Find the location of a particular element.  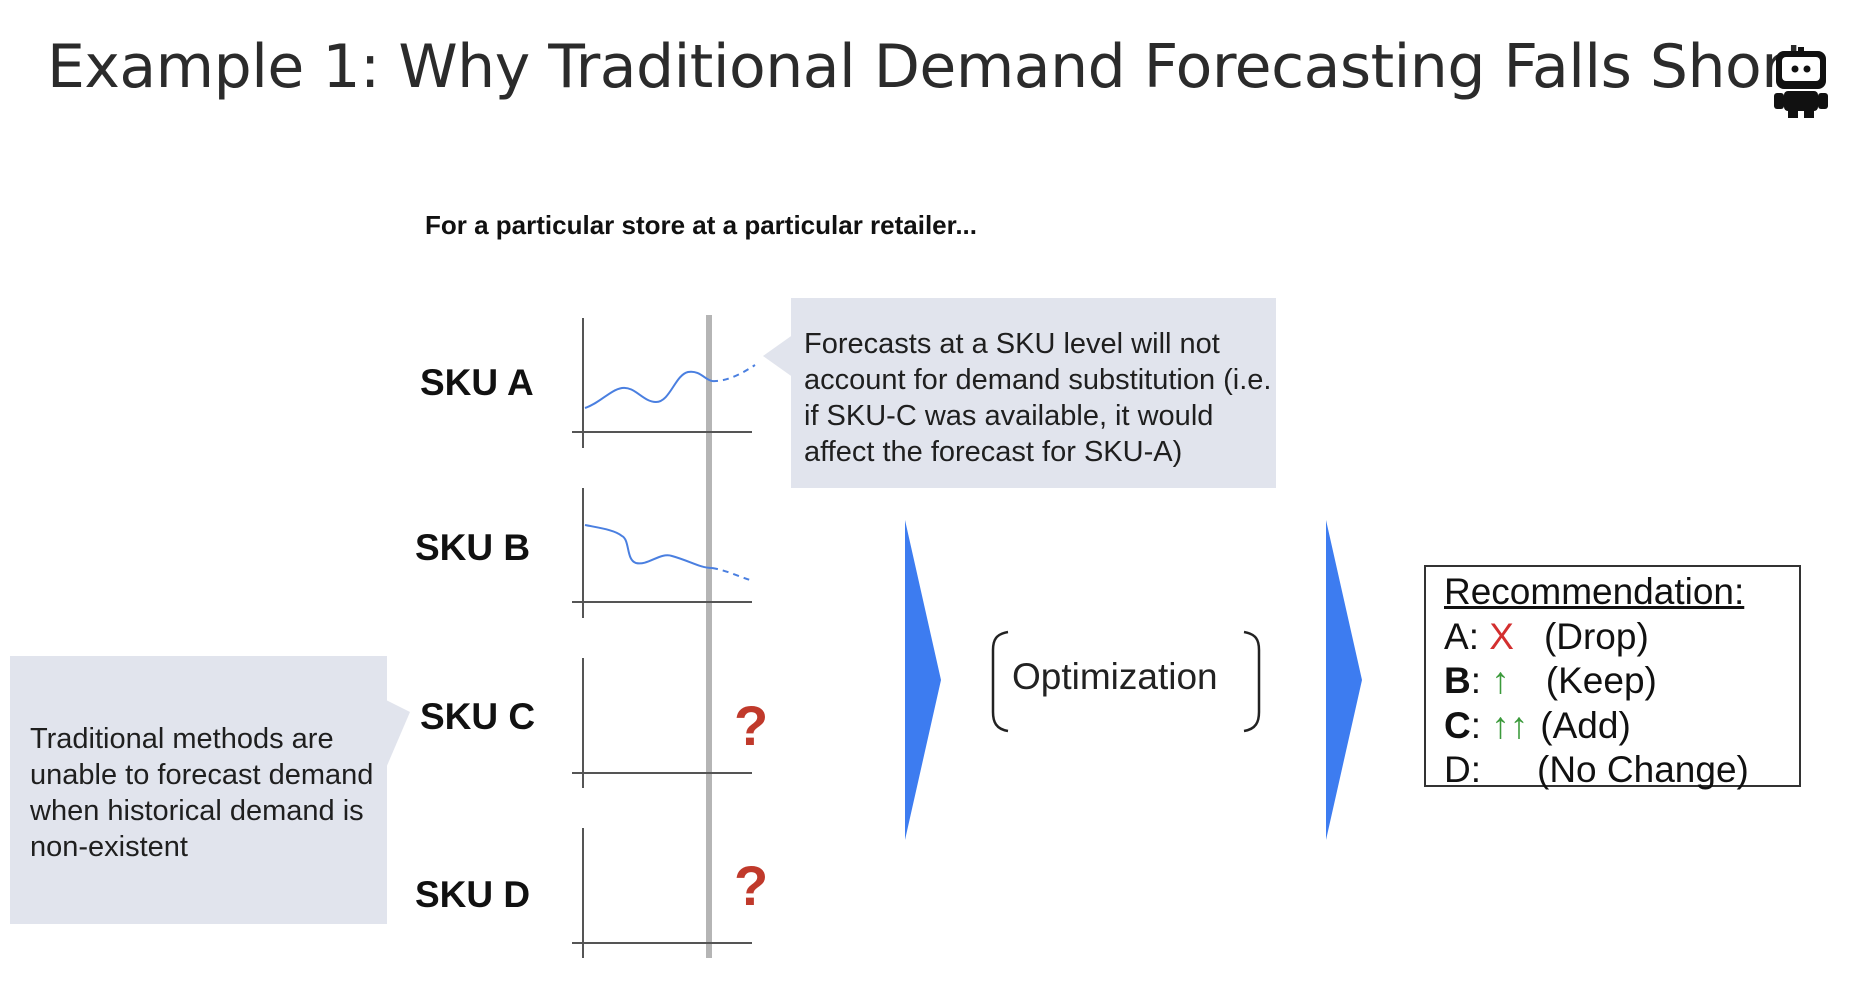

rec-key: D is located at coordinates (1457, 769).